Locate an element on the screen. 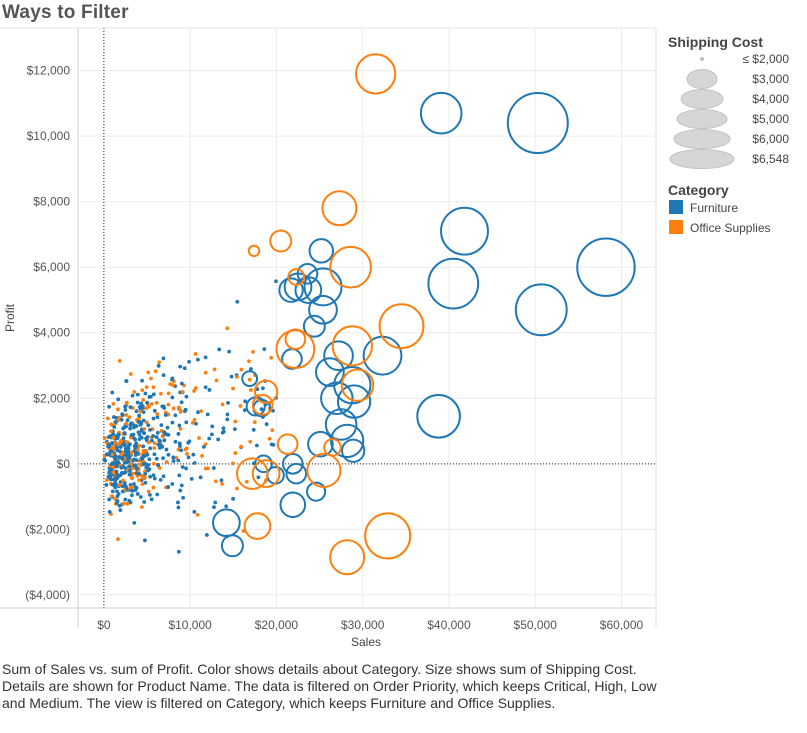 The width and height of the screenshot is (807, 733). color-legend: Category Furniture Office Supplies is located at coordinates (719, 208).